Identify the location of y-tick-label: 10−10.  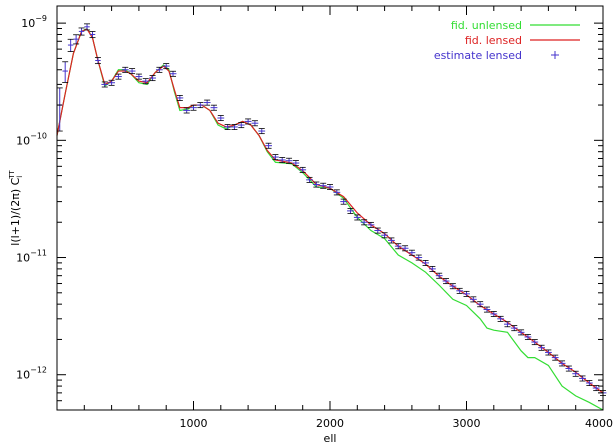
(31, 139).